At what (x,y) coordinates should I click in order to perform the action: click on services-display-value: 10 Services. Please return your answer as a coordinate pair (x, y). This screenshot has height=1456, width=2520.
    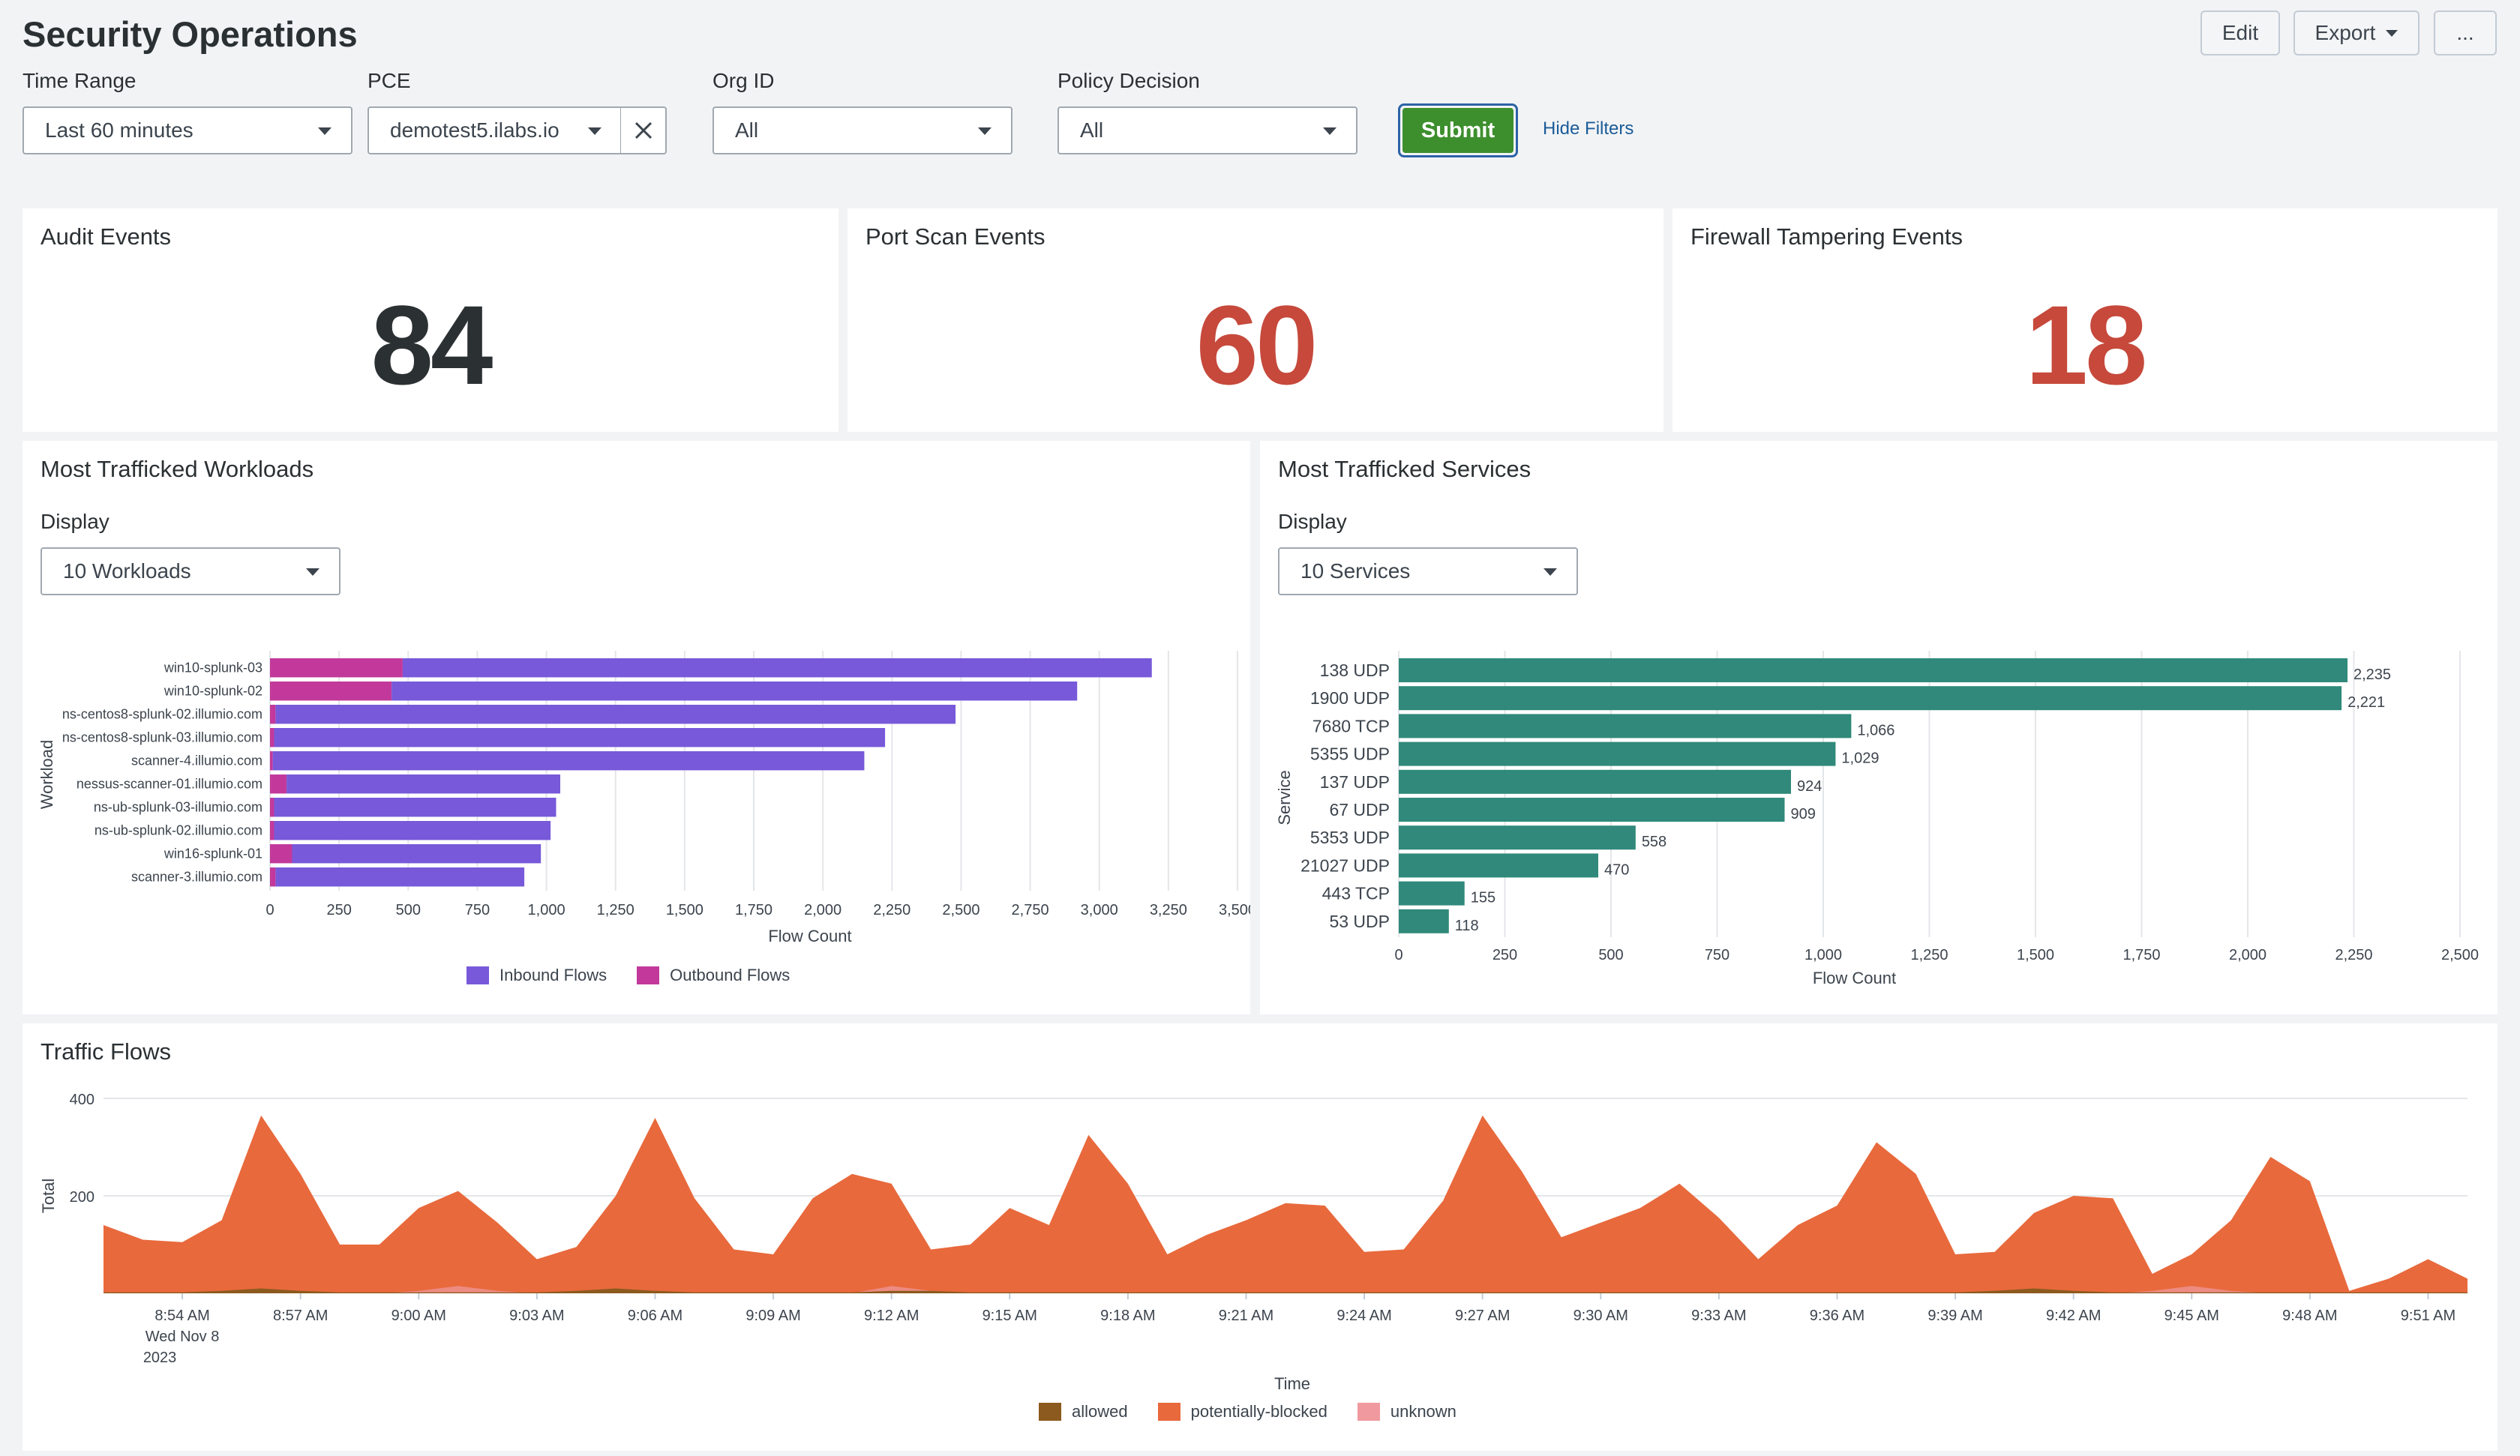
    Looking at the image, I should click on (1355, 571).